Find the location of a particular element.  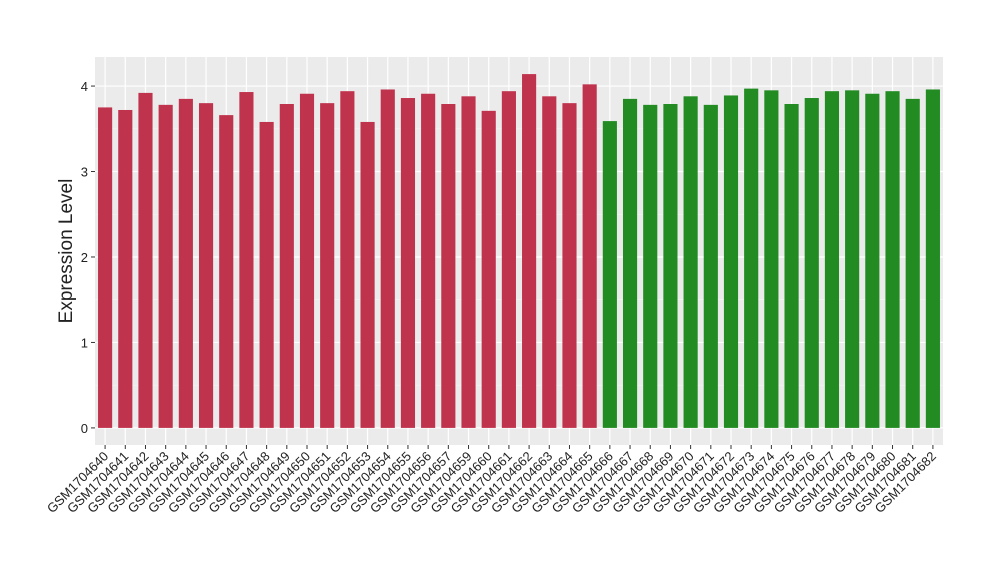

y-tick-label: 2 is located at coordinates (84, 257).